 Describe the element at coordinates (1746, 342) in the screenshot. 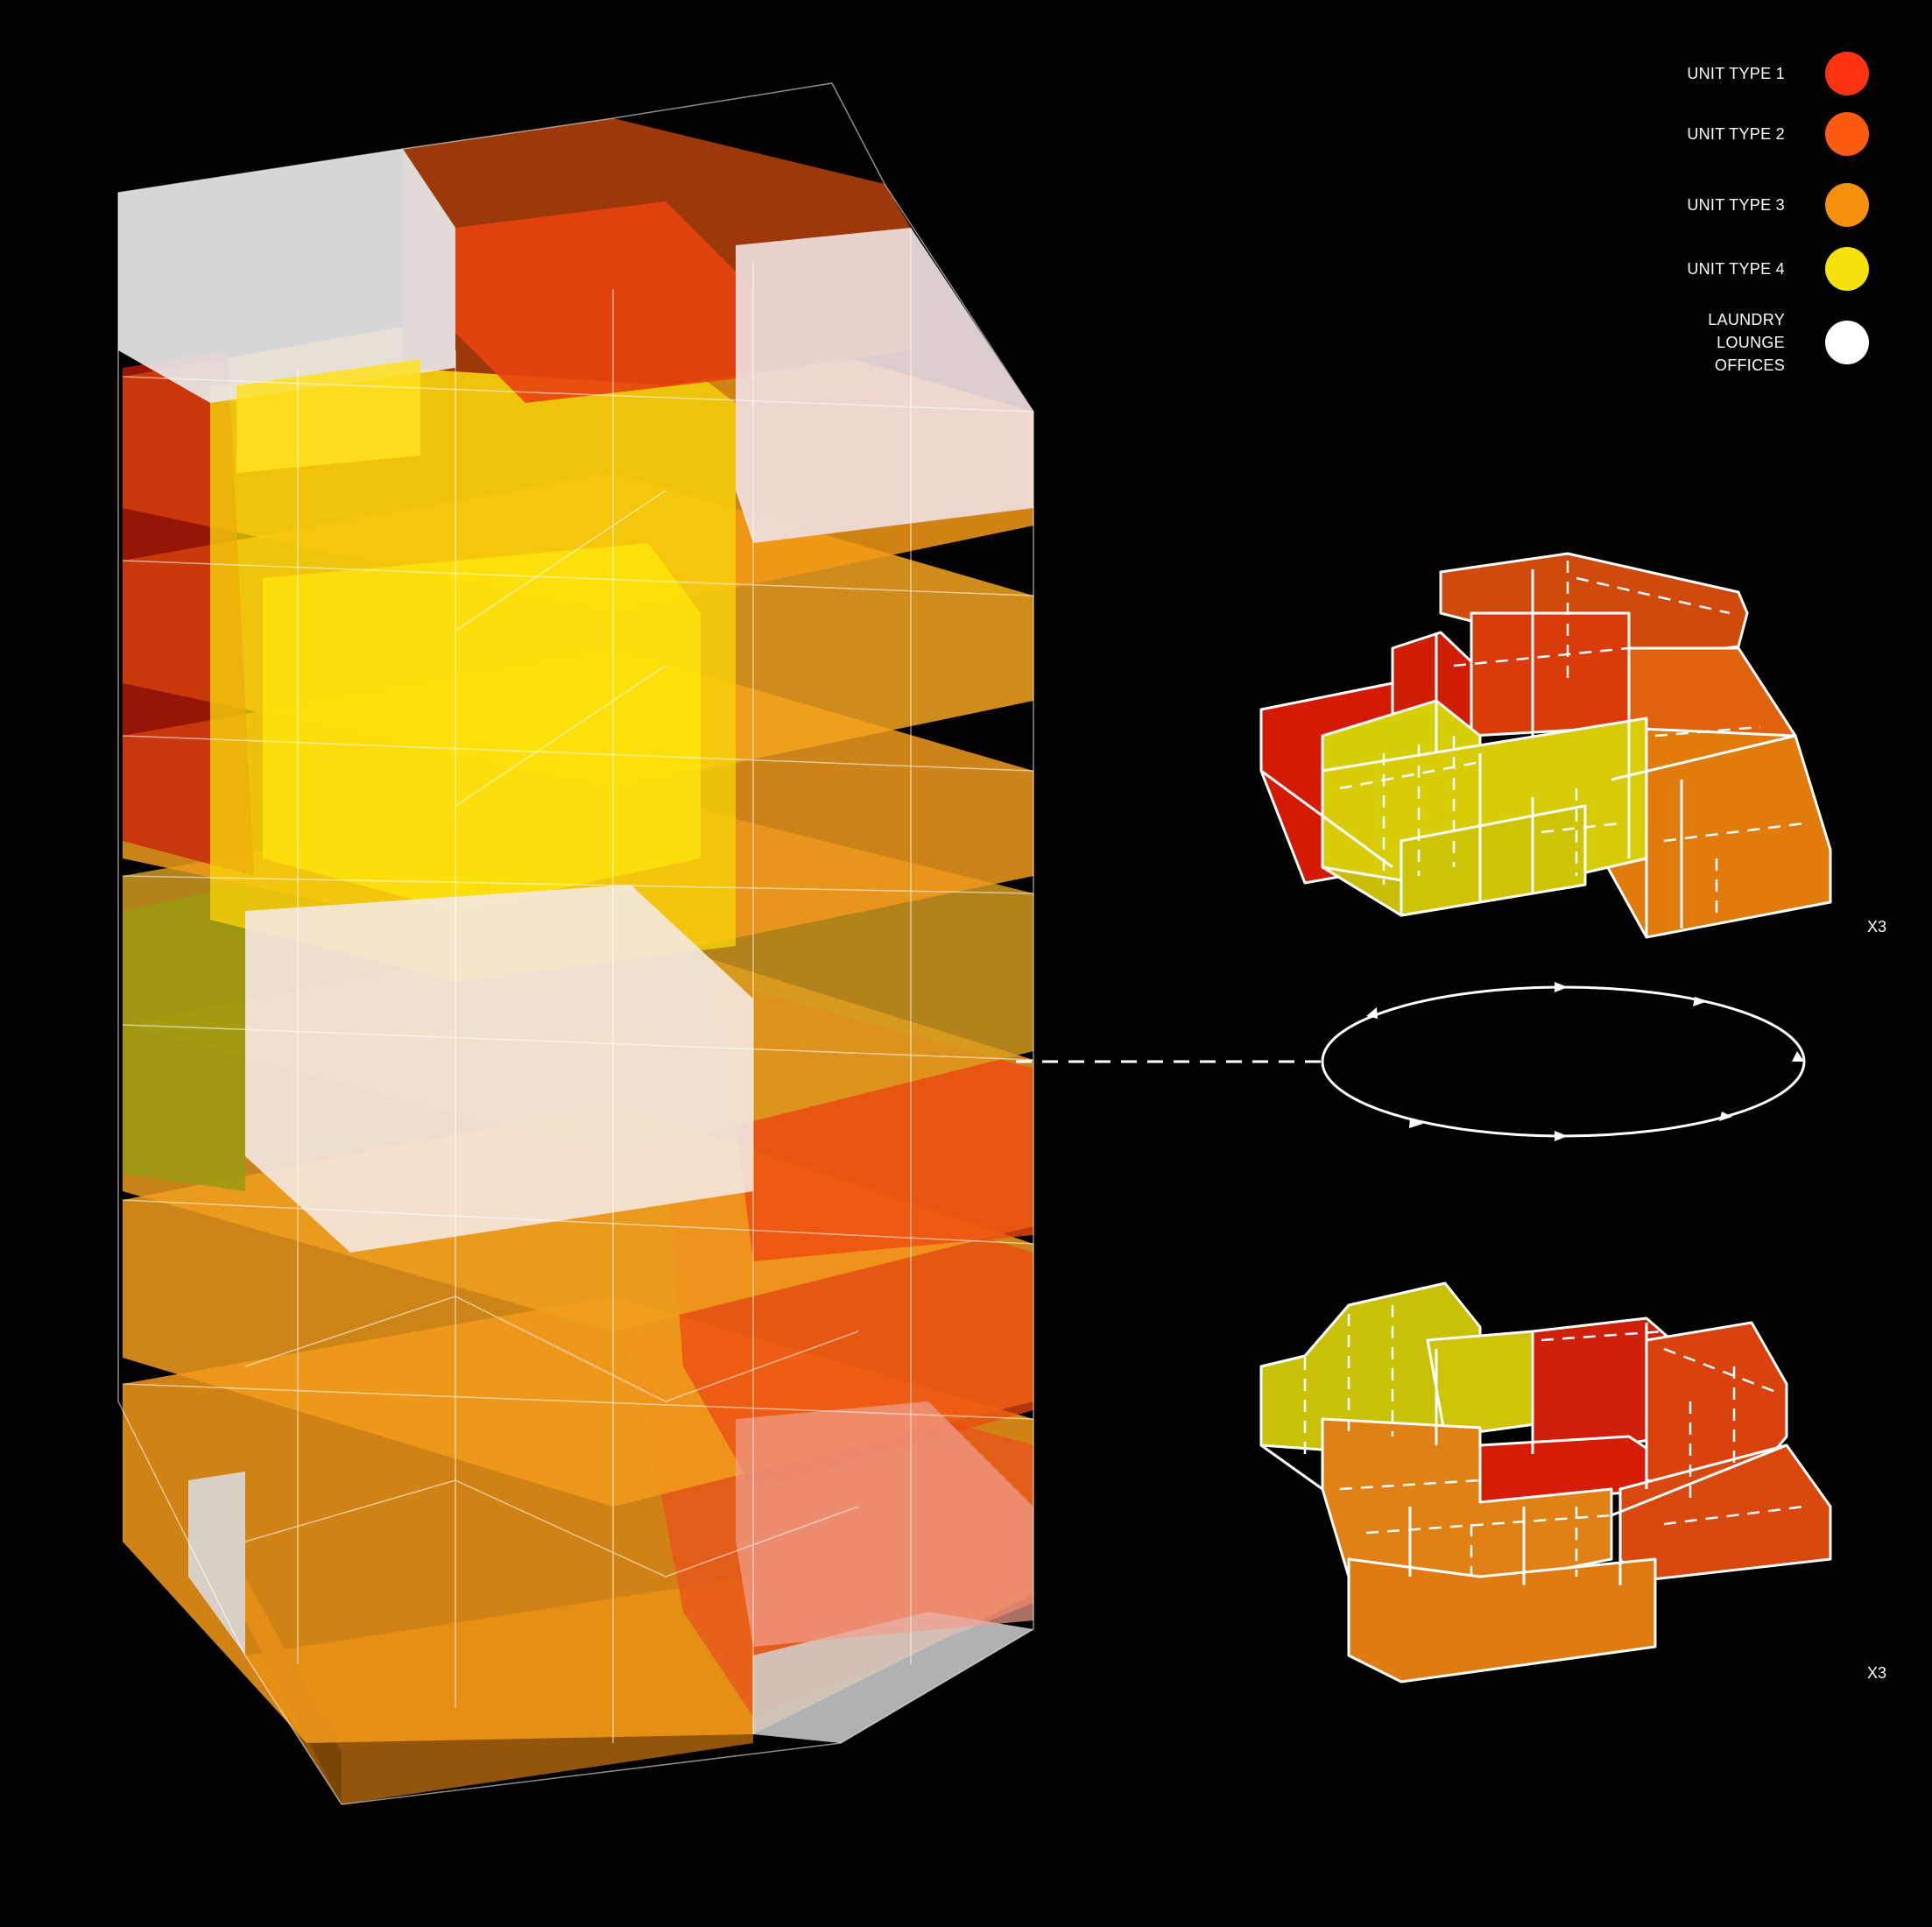

I see `legend-label: LAUNDRY LOUNGE OFFICES` at that location.